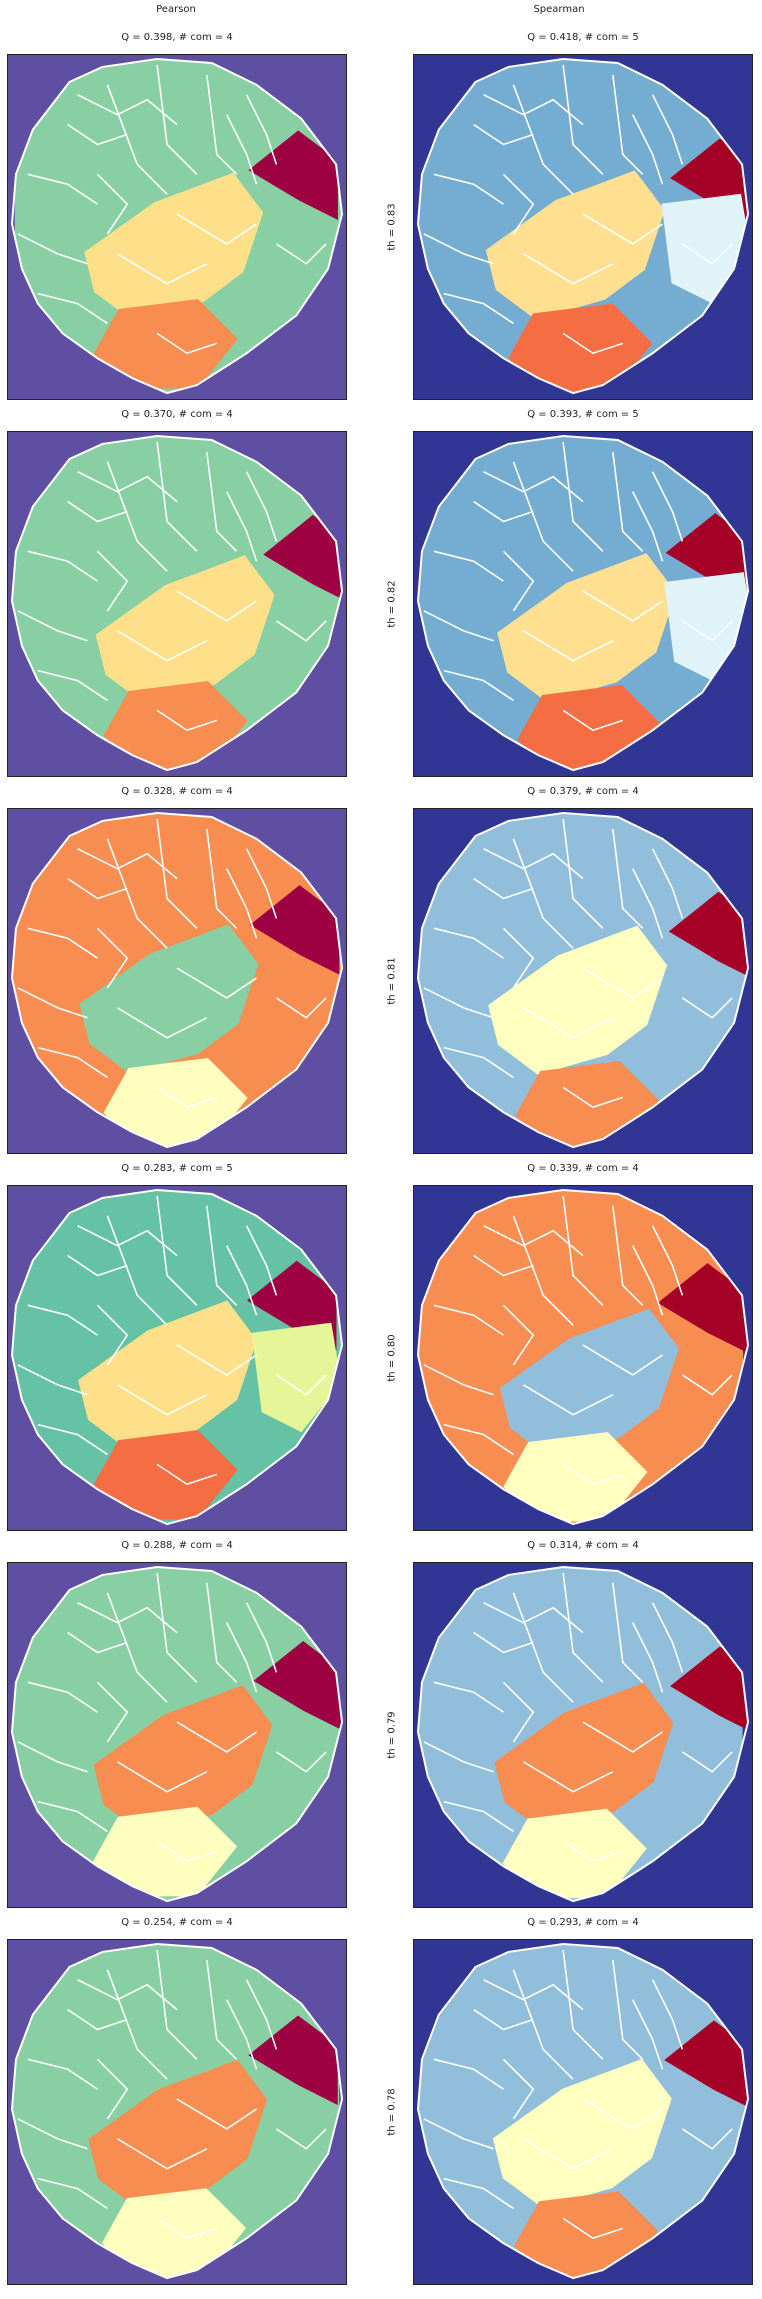  Describe the element at coordinates (177, 37) in the screenshot. I see `pearson-panel-title: Q = 0.398, # com = 4` at that location.